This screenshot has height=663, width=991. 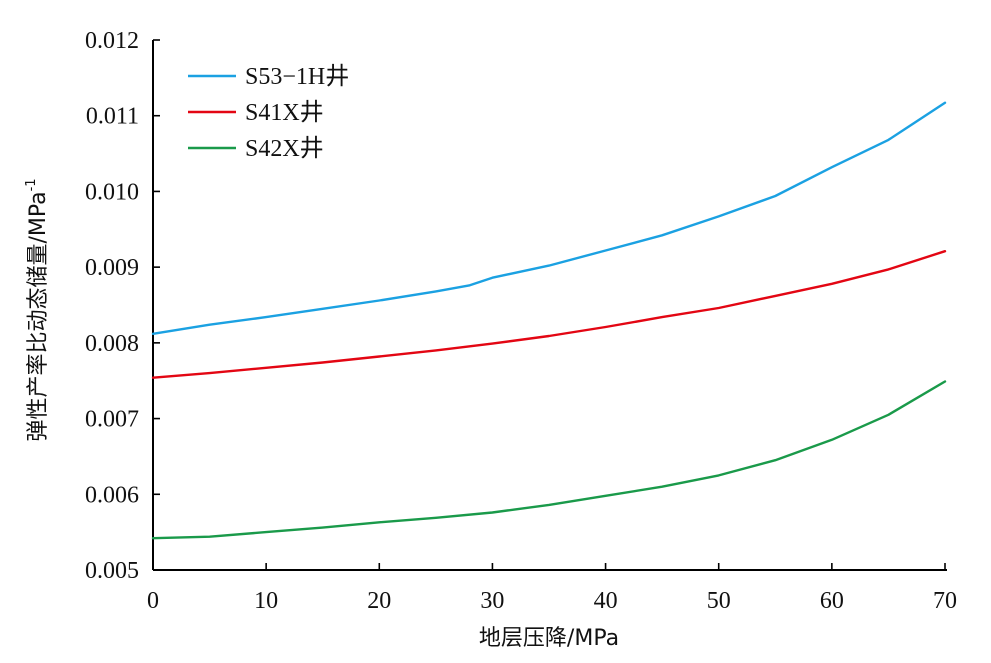 What do you see at coordinates (492, 601) in the screenshot?
I see `x-tick-label: 30` at bounding box center [492, 601].